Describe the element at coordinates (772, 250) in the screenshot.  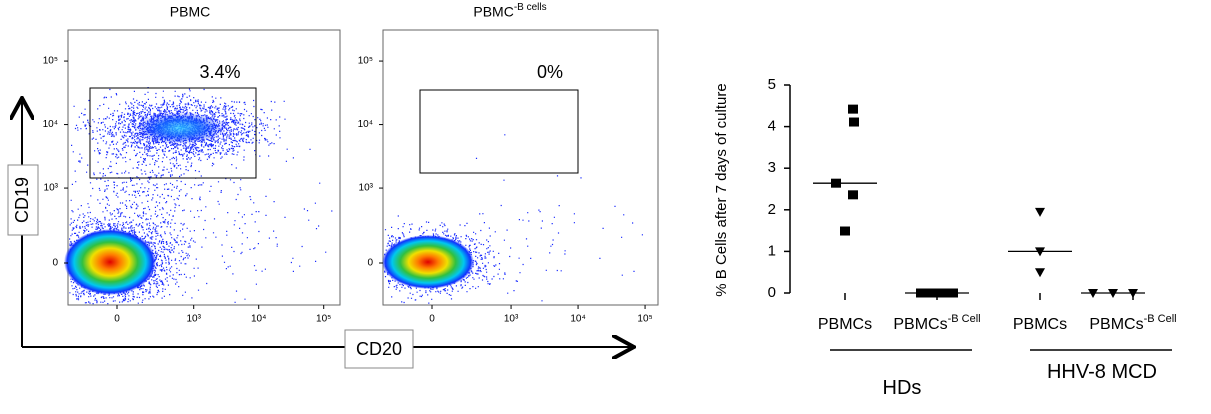
I see `y-tick-label: 1` at that location.